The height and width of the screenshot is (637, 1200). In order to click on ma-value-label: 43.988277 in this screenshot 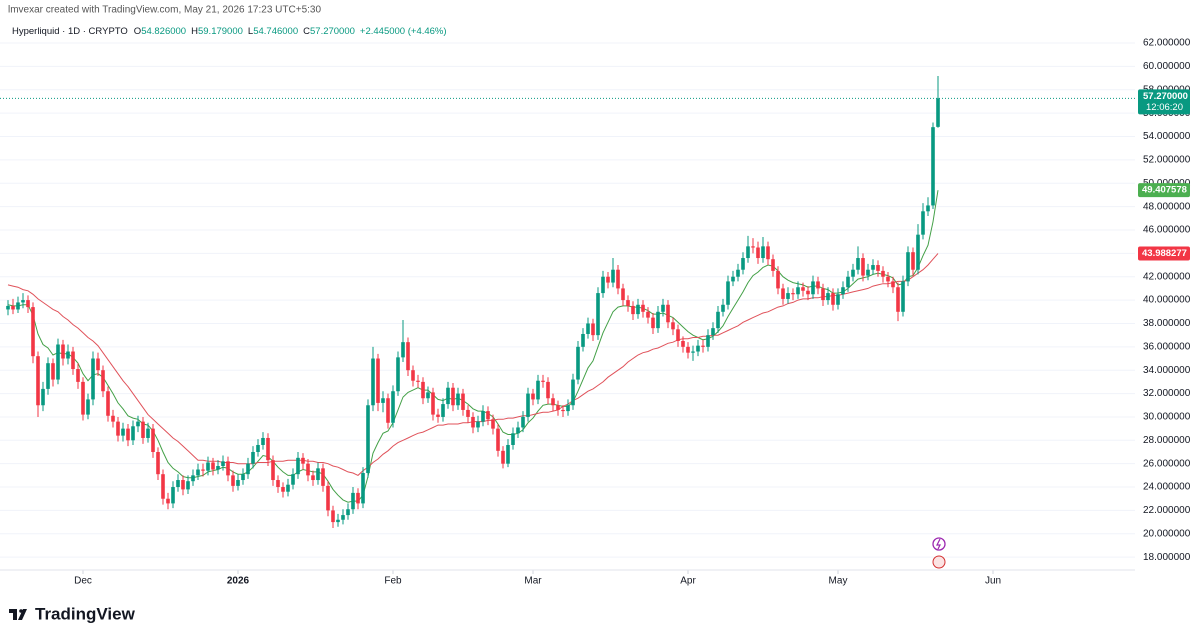, I will do `click(1164, 253)`.